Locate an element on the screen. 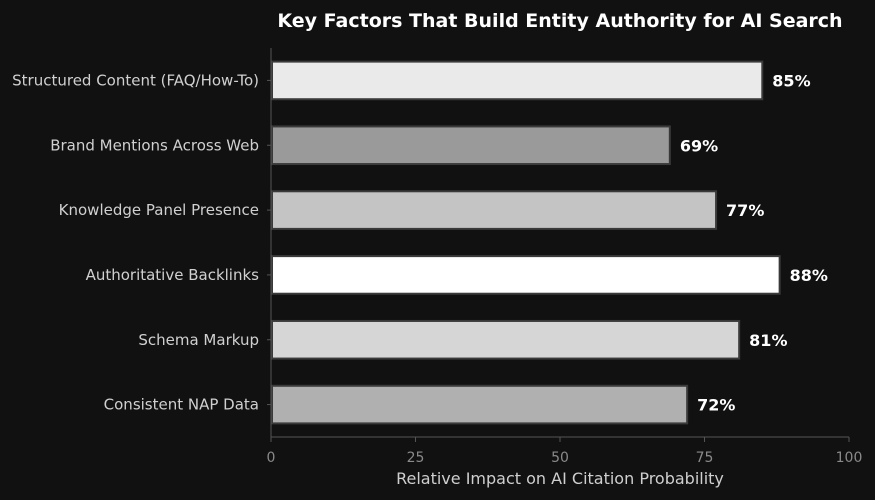 This screenshot has height=500, width=875. x-tick-label-3: 75 is located at coordinates (705, 458).